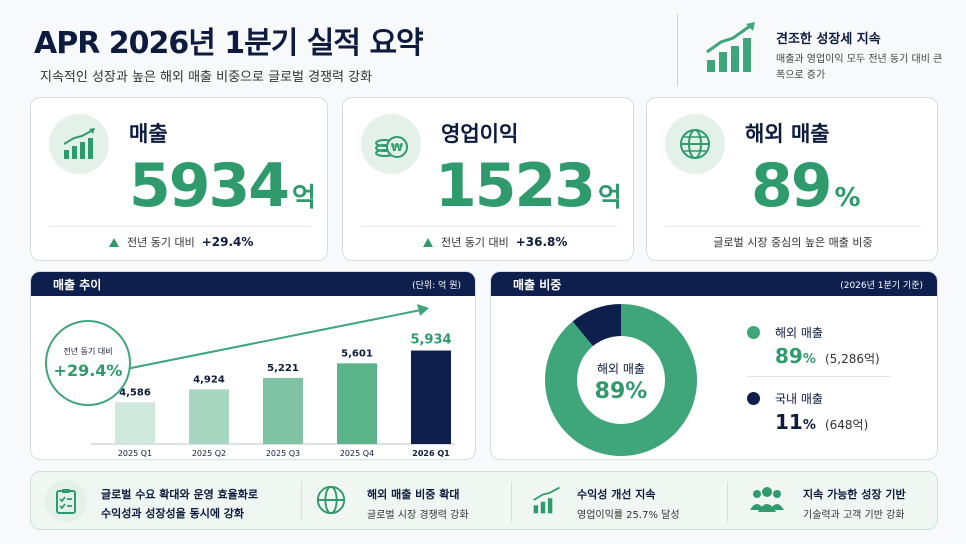 This screenshot has height=544, width=966. What do you see at coordinates (859, 67) in the screenshot?
I see `highlight-description: 매출과 영업이익 모두 전년 동기 대비 큰 폭으로 증가` at bounding box center [859, 67].